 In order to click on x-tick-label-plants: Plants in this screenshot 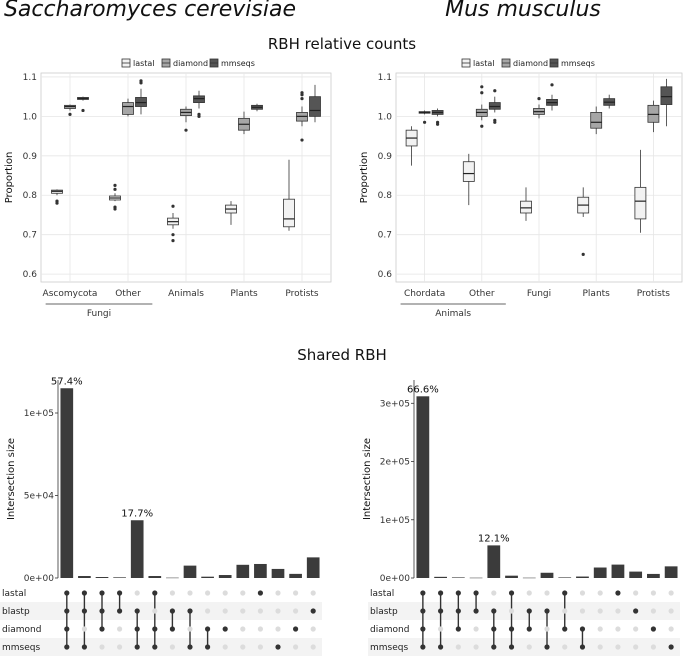, I will do `click(244, 294)`.